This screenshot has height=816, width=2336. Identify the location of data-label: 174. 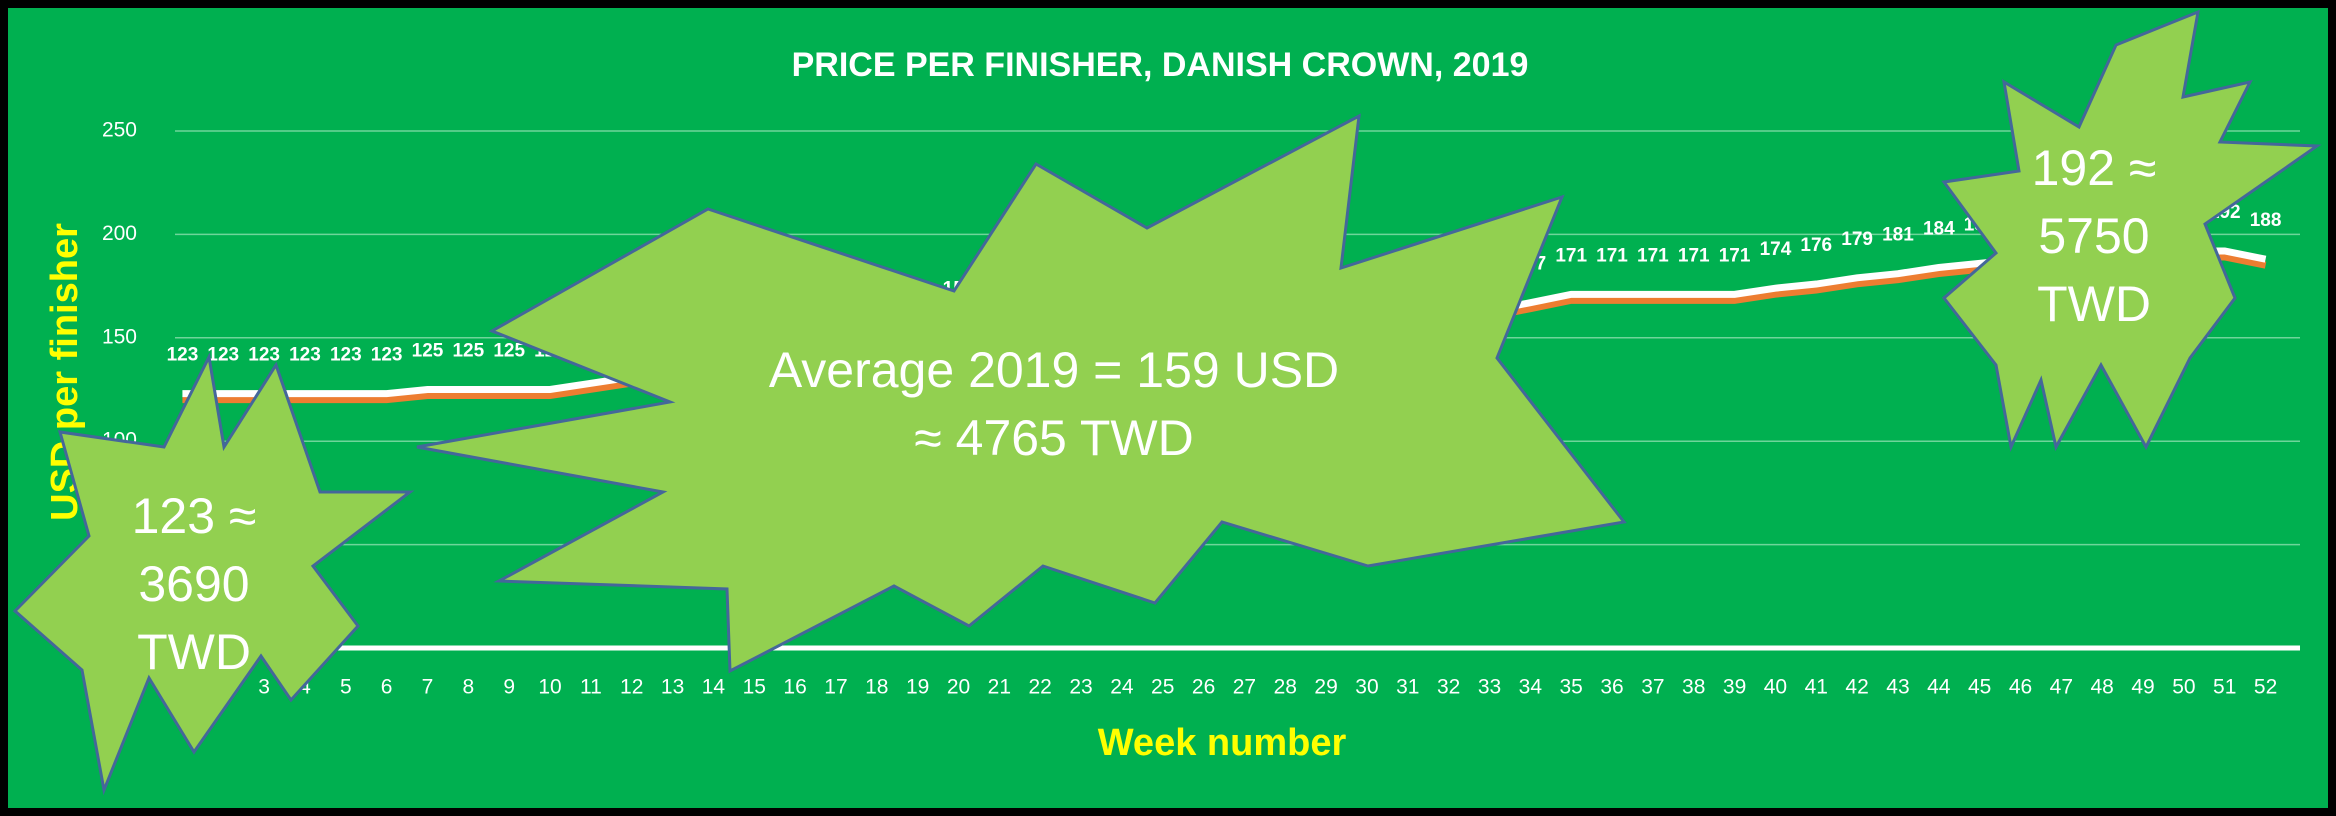
(1776, 249).